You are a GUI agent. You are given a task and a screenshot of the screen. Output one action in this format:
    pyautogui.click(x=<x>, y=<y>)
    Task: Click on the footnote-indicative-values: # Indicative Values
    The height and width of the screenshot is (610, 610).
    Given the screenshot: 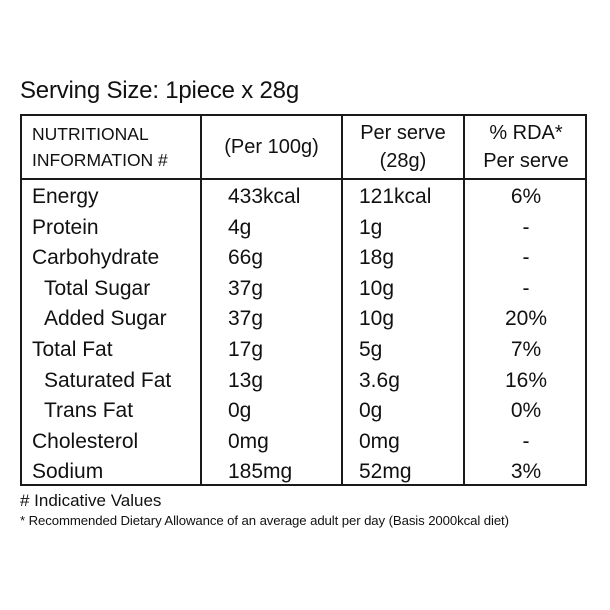 What is the action you would take?
    pyautogui.click(x=91, y=500)
    